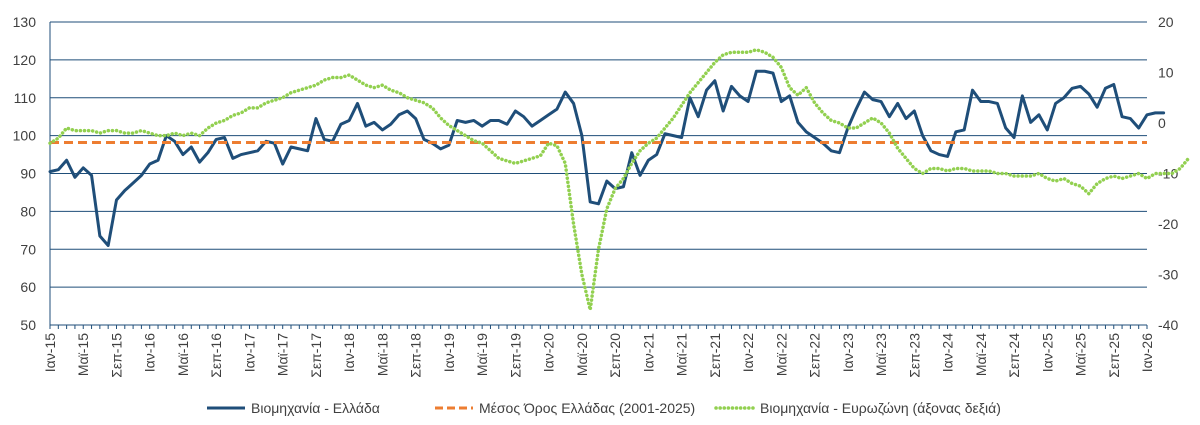 This screenshot has height=425, width=1200. Describe the element at coordinates (25, 98) in the screenshot. I see `left-tick-label: 110` at that location.